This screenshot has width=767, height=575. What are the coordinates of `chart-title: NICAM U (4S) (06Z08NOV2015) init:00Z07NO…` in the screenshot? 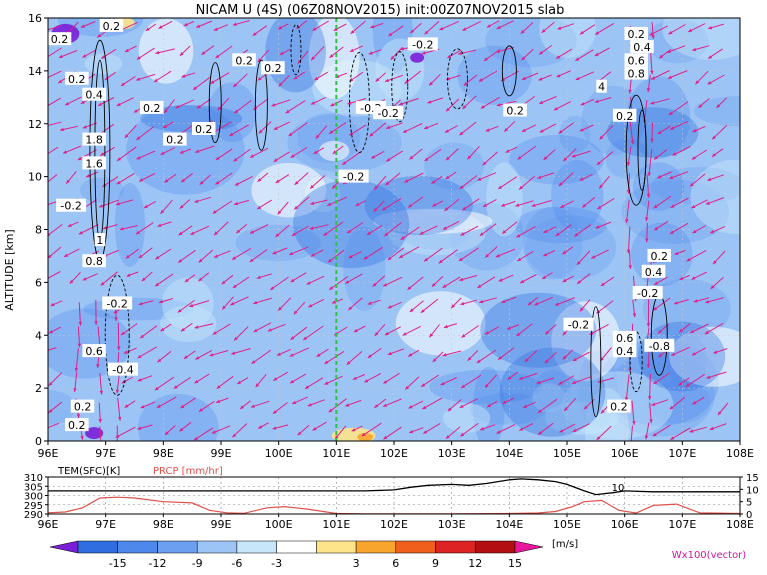 It's located at (380, 10).